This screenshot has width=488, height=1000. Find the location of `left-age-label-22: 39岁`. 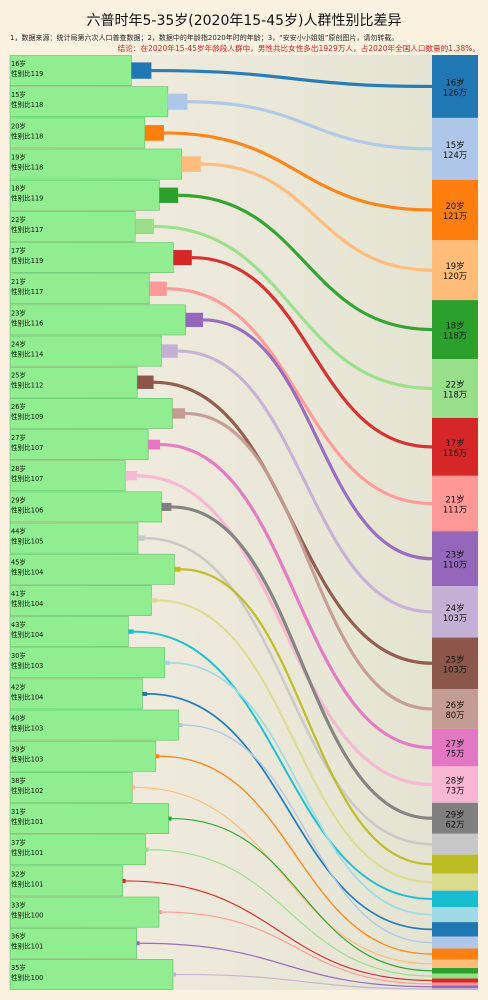

left-age-label-22: 39岁 is located at coordinates (18, 749).